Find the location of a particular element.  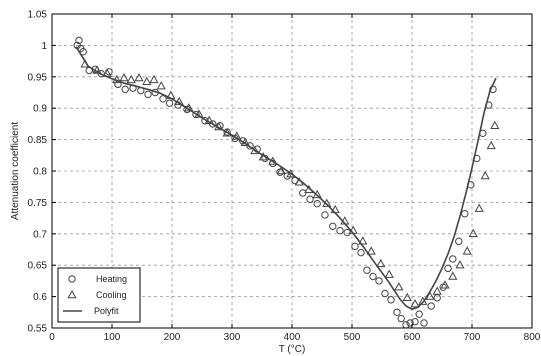

y-axis-label: Attenuation coefficient is located at coordinates (15, 171).